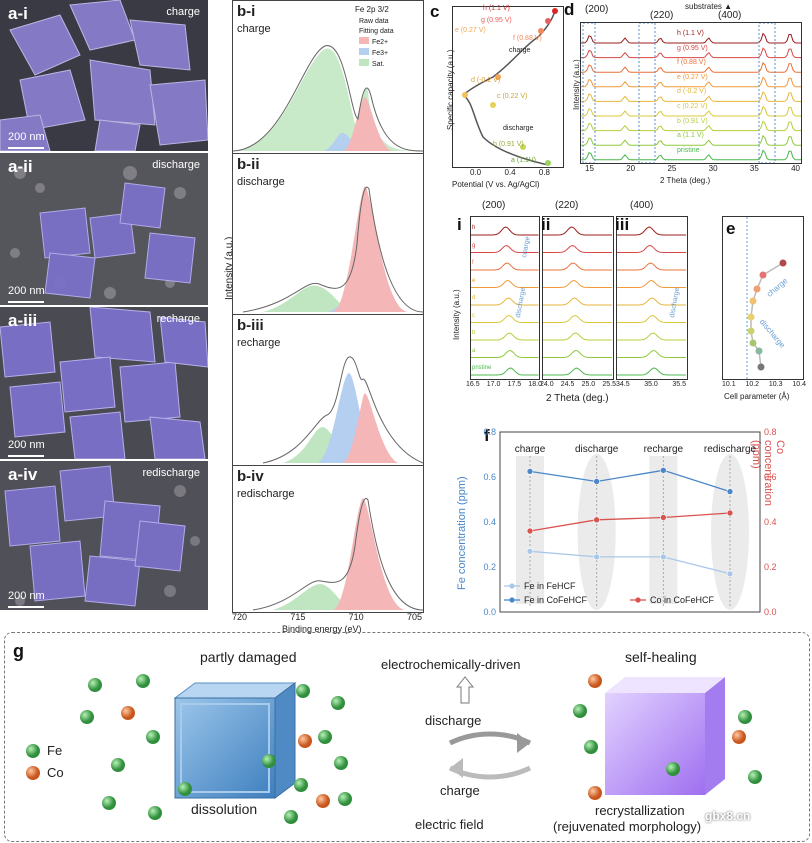  What do you see at coordinates (240, 617) in the screenshot?
I see `tick-label: 720` at bounding box center [240, 617].